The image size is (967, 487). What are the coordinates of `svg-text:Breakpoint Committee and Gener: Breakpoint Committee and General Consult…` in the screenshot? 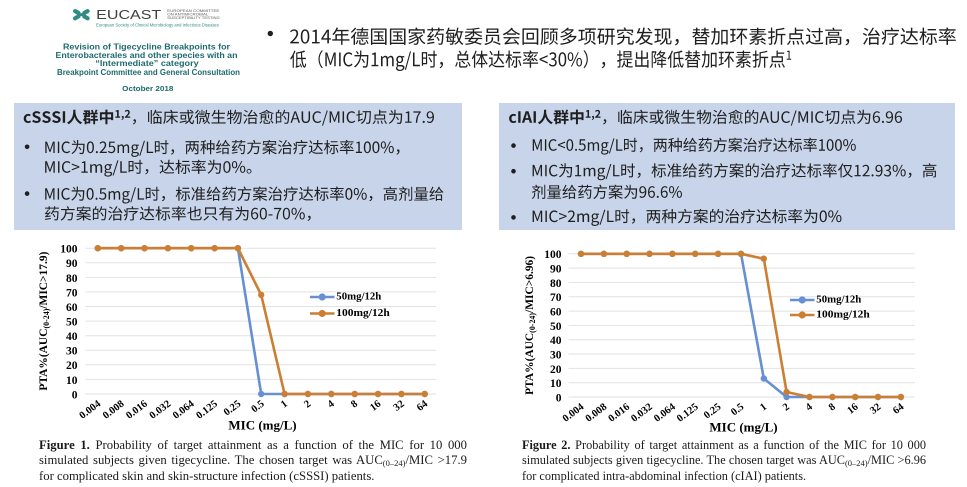 It's located at (148, 72).